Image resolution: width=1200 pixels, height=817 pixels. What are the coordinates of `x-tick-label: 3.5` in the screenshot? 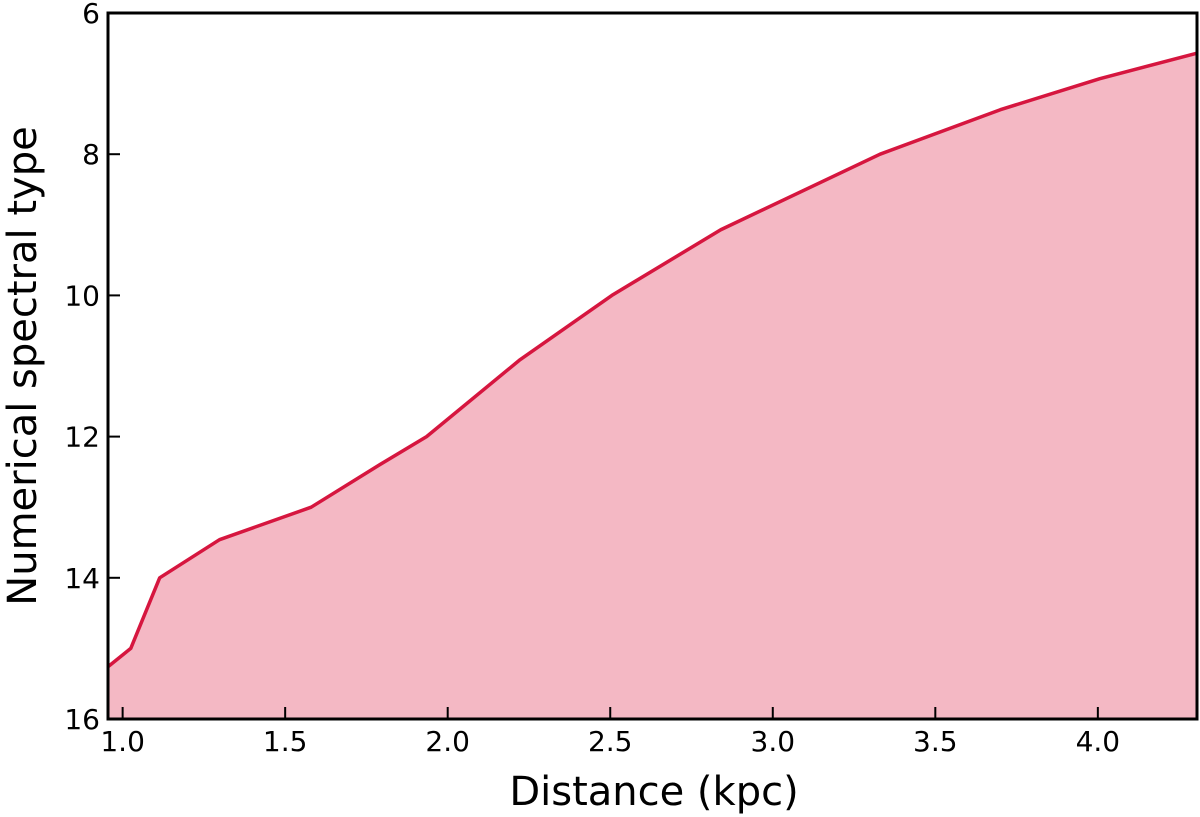 It's located at (935, 741).